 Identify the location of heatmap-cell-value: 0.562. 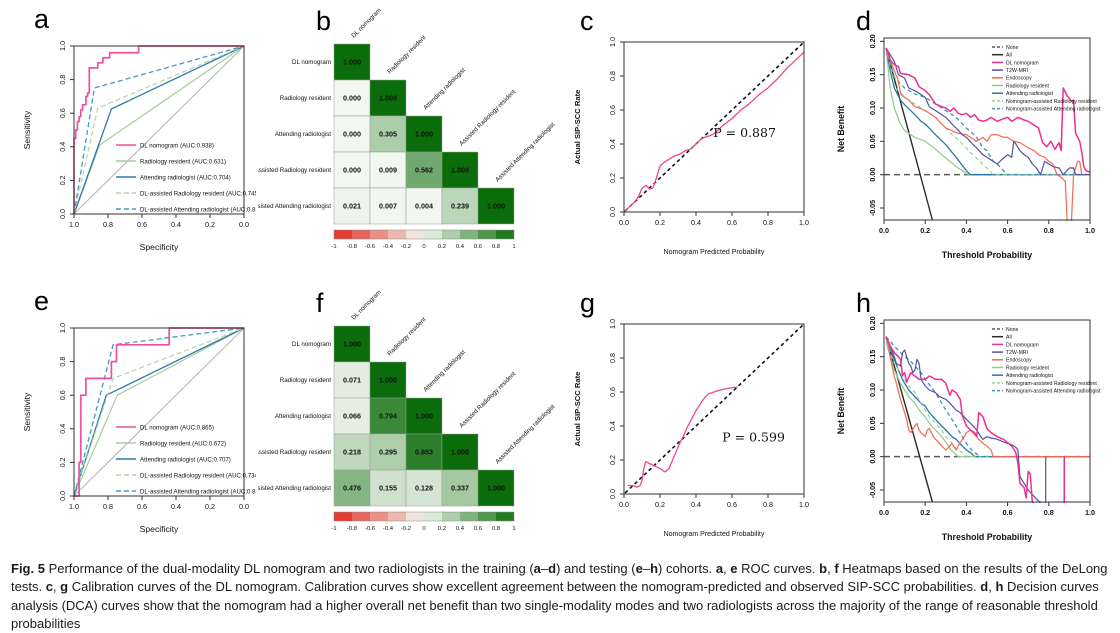
(424, 170).